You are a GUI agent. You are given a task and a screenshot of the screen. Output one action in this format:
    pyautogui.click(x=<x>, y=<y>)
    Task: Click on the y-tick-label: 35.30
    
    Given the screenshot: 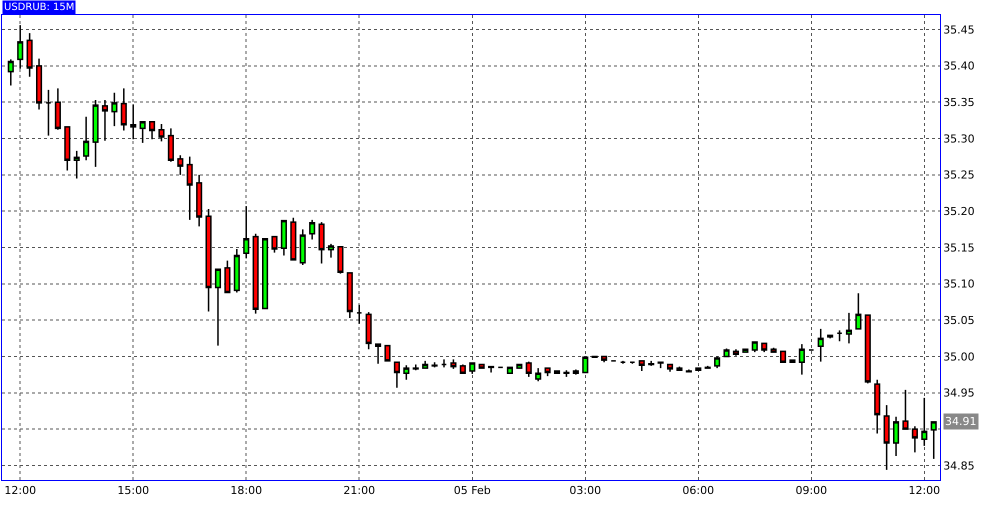 What is the action you would take?
    pyautogui.click(x=959, y=139)
    